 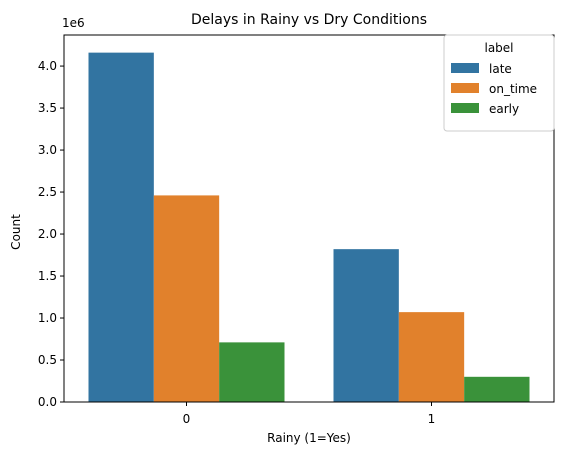 What do you see at coordinates (309, 20) in the screenshot?
I see `chart-title: Delays in Rainy vs Dry Conditions` at bounding box center [309, 20].